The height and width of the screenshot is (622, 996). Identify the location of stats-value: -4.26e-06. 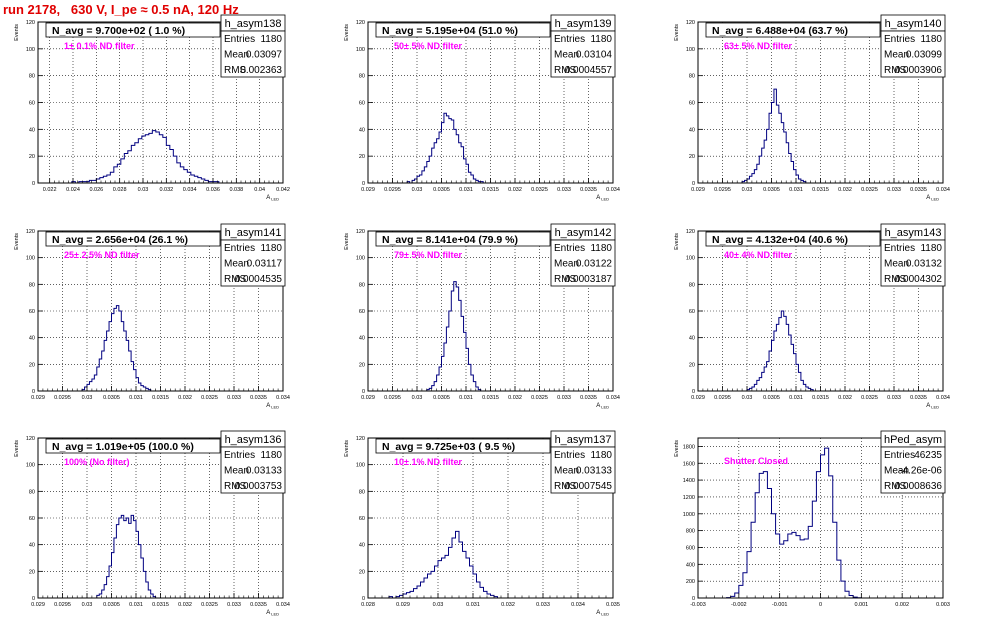
(920, 471).